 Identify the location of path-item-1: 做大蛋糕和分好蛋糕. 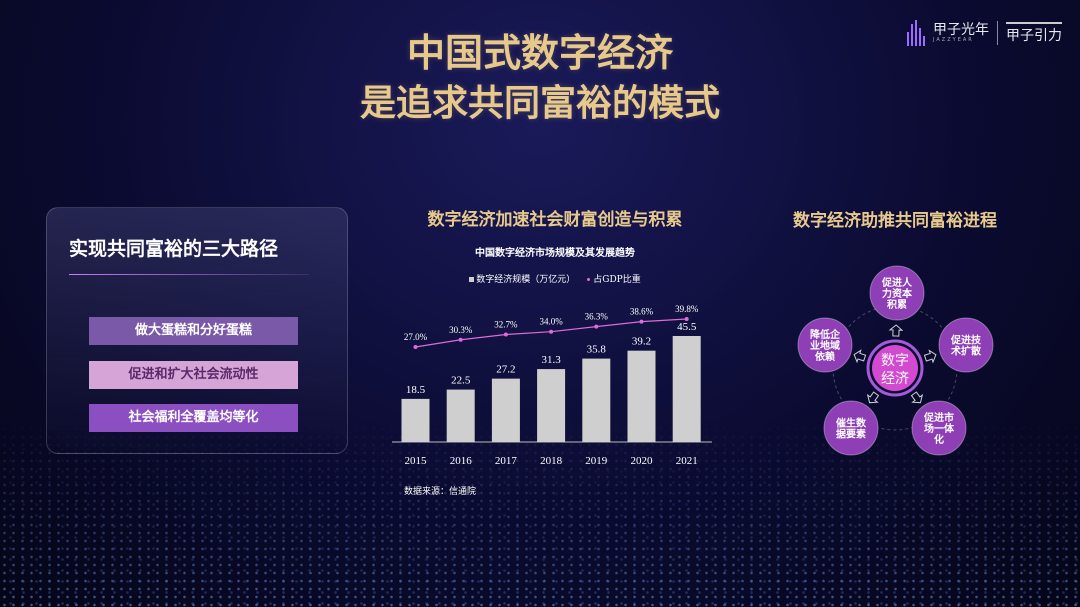
(193, 331).